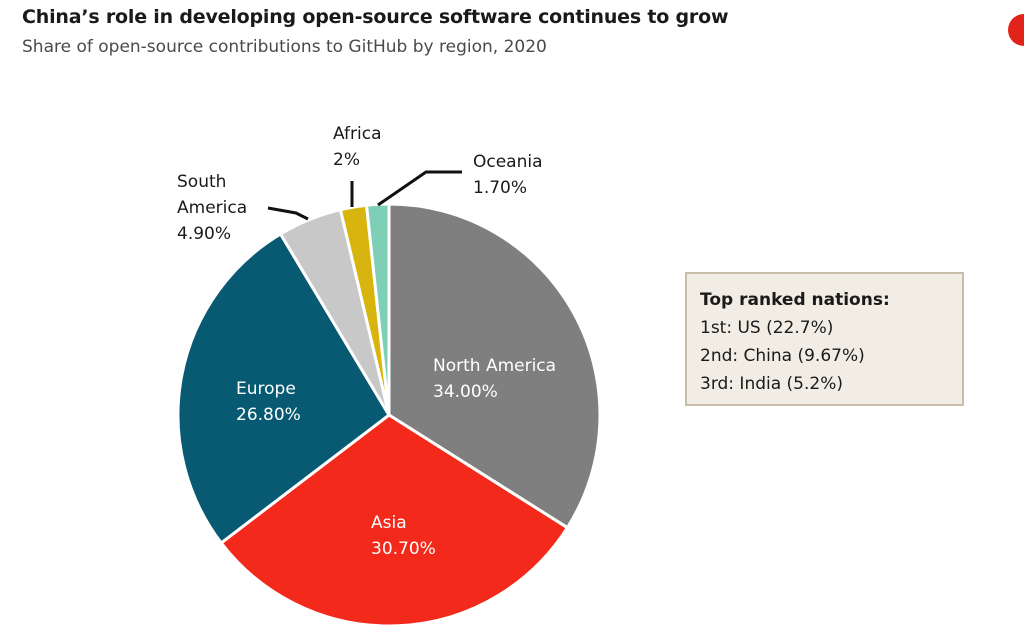 Image resolution: width=1024 pixels, height=637 pixels. I want to click on label-africa: Africa 2%, so click(360, 147).